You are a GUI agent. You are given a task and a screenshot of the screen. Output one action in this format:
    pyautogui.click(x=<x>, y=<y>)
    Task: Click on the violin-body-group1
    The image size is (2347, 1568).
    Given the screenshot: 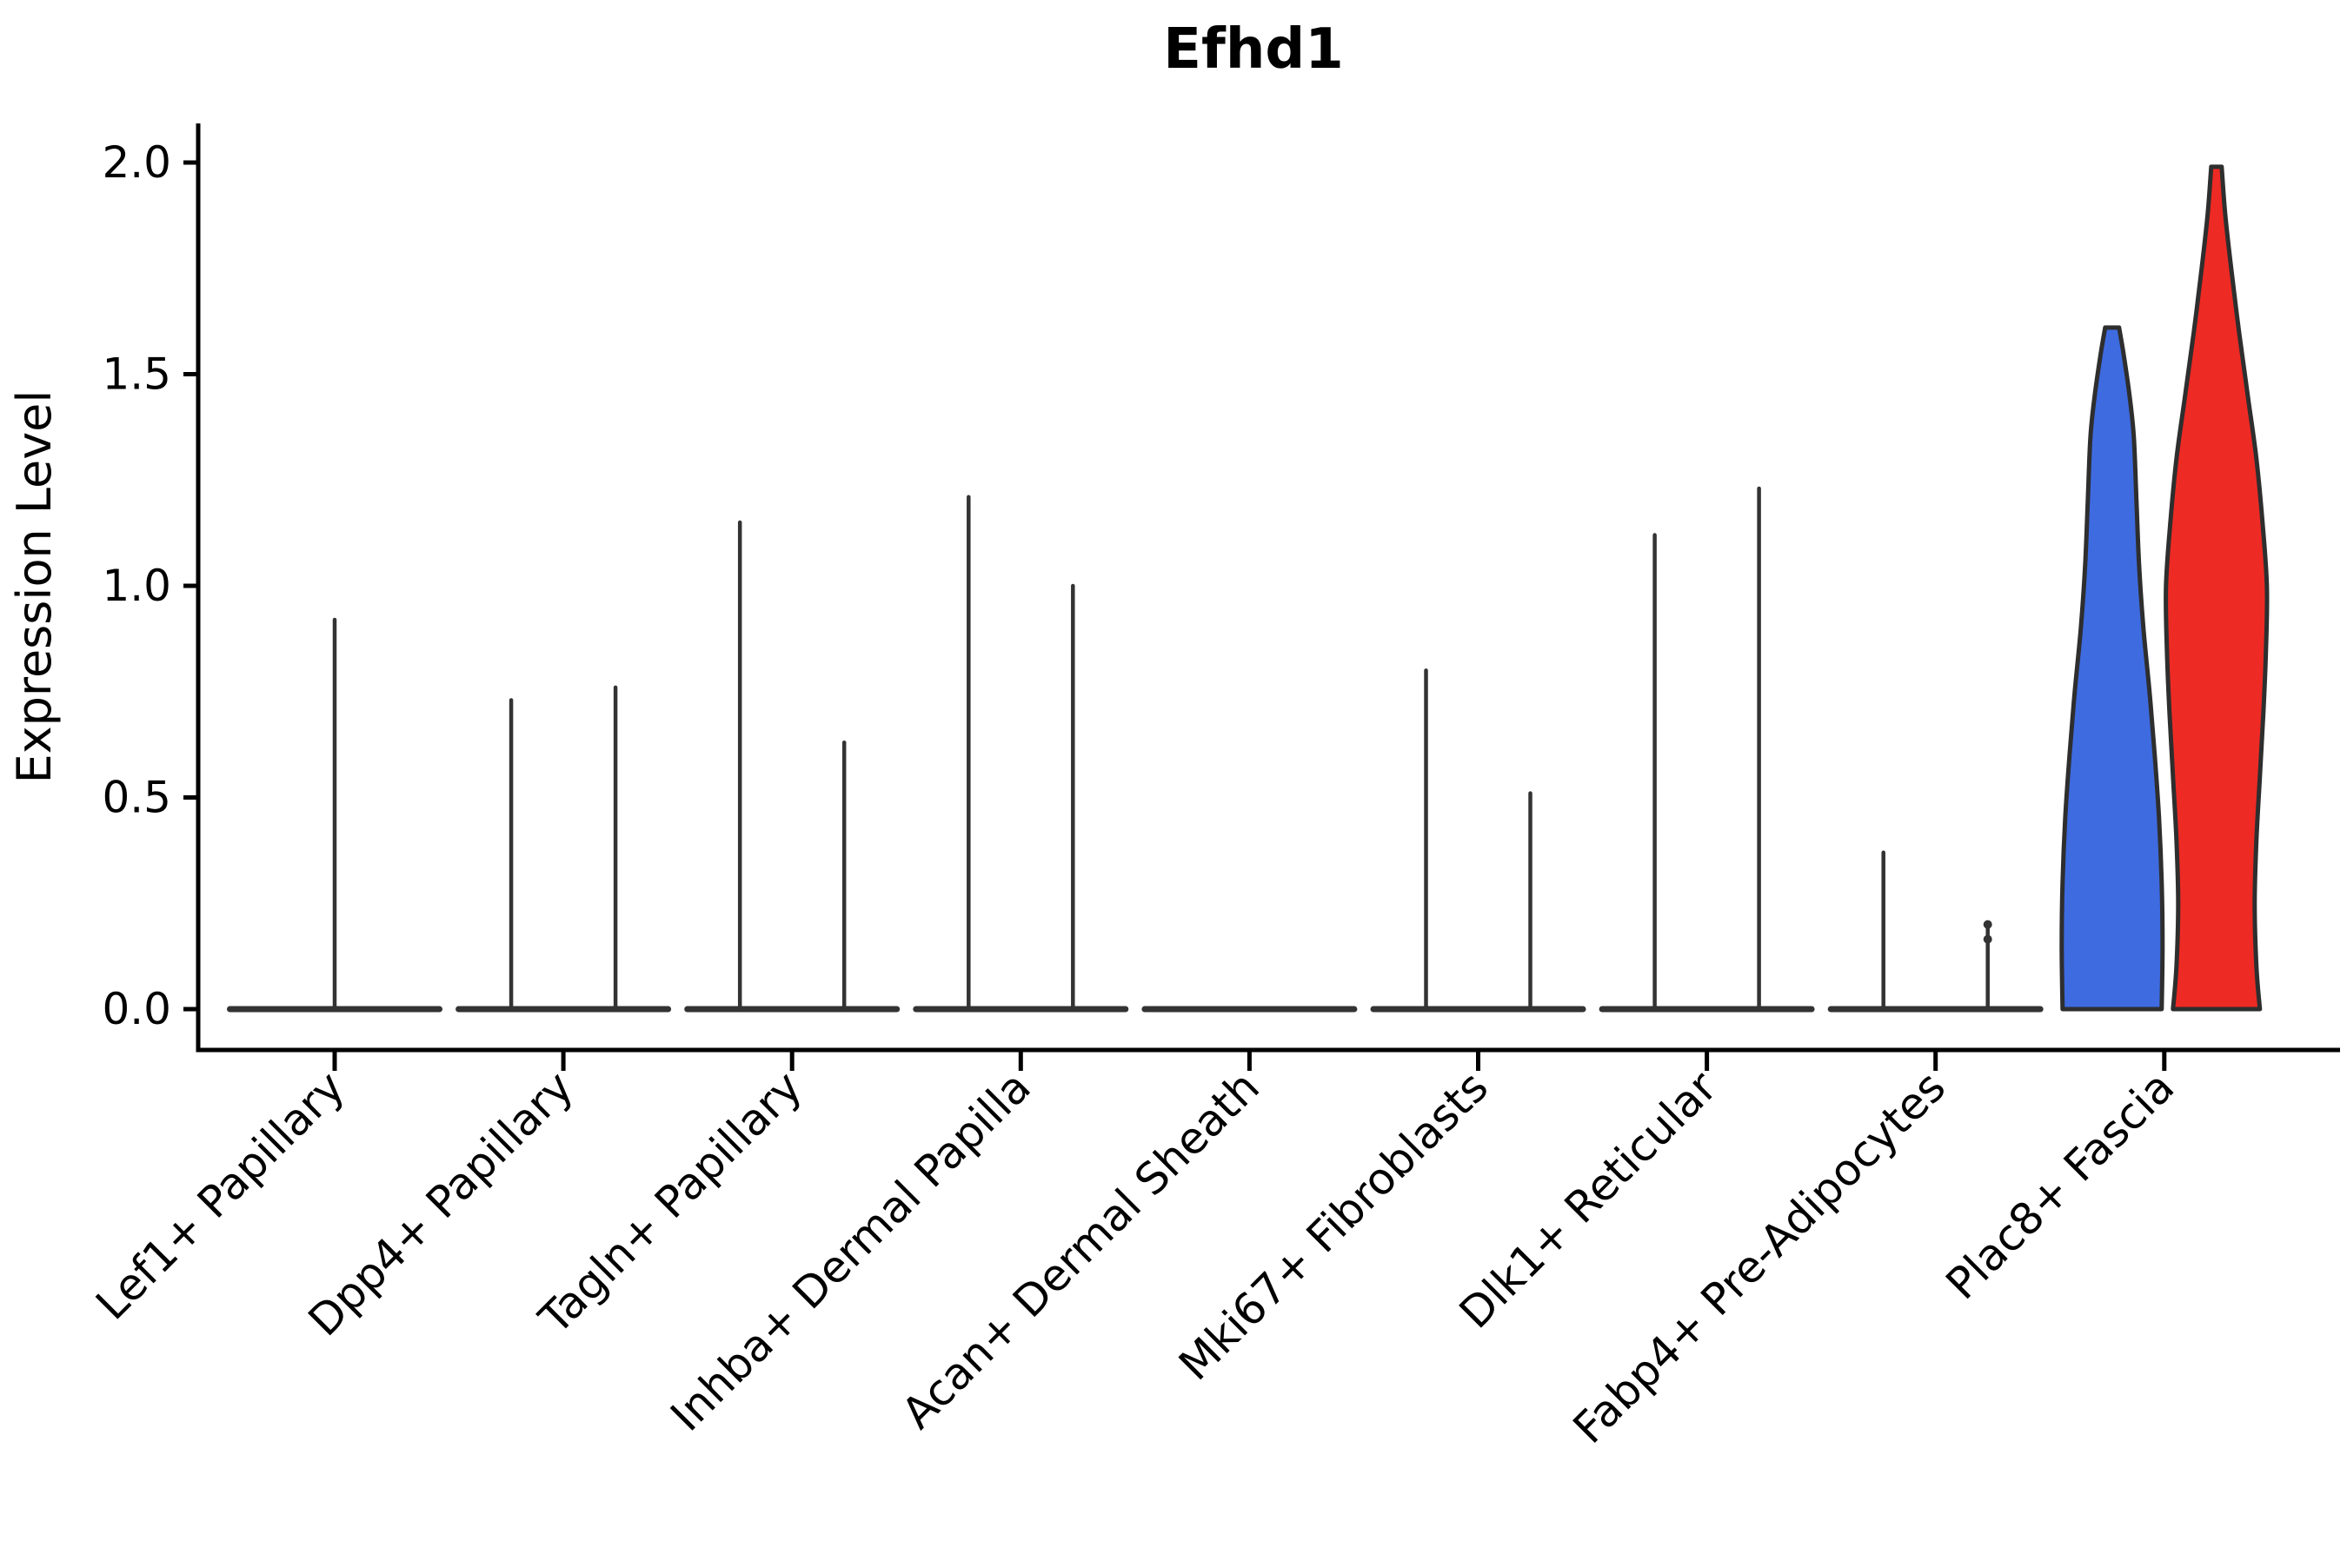 What is the action you would take?
    pyautogui.click(x=2112, y=668)
    